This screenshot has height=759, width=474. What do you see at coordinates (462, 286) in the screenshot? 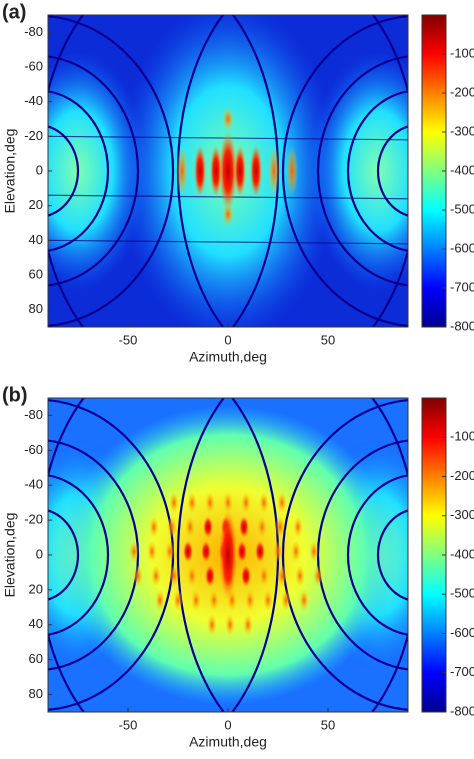
I see `colorbar-tick-label: -700` at bounding box center [462, 286].